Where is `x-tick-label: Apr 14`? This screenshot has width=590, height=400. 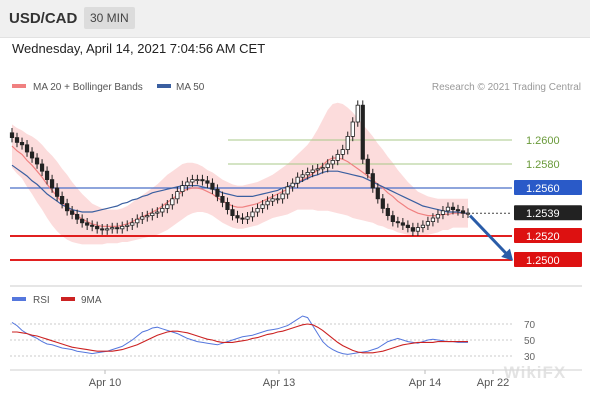
x-tick-label: Apr 14 is located at coordinates (425, 383).